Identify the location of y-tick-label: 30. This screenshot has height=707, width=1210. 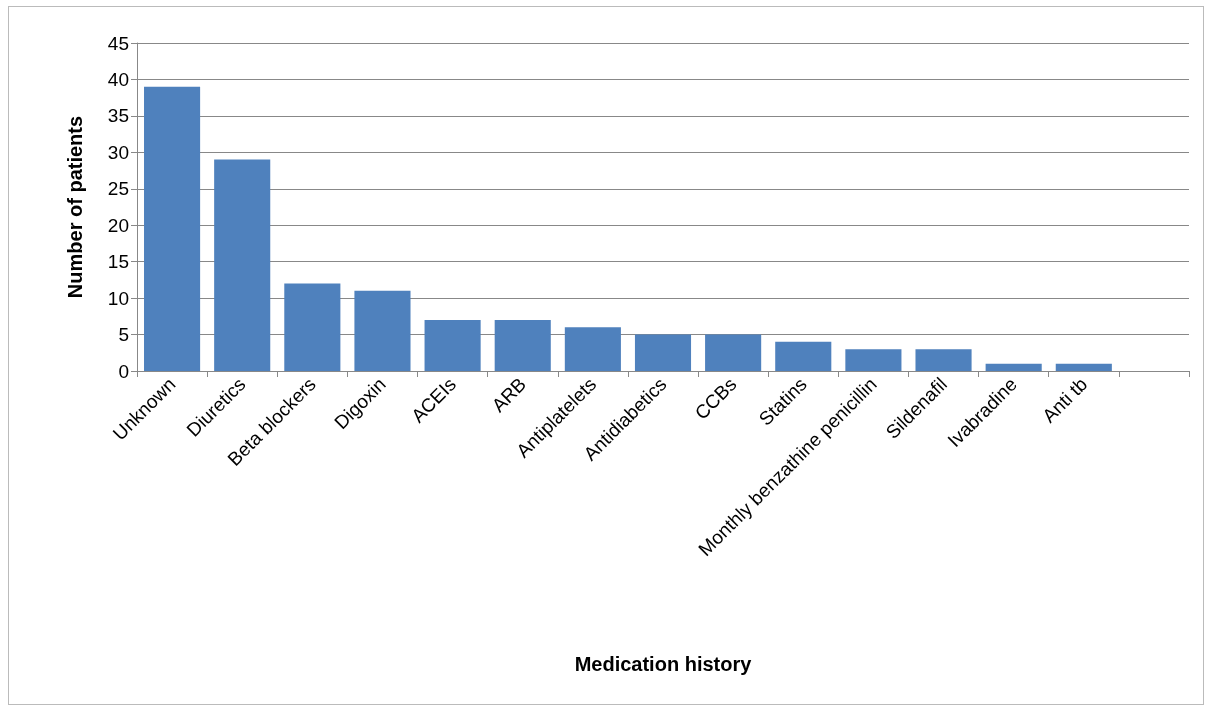
(118, 152).